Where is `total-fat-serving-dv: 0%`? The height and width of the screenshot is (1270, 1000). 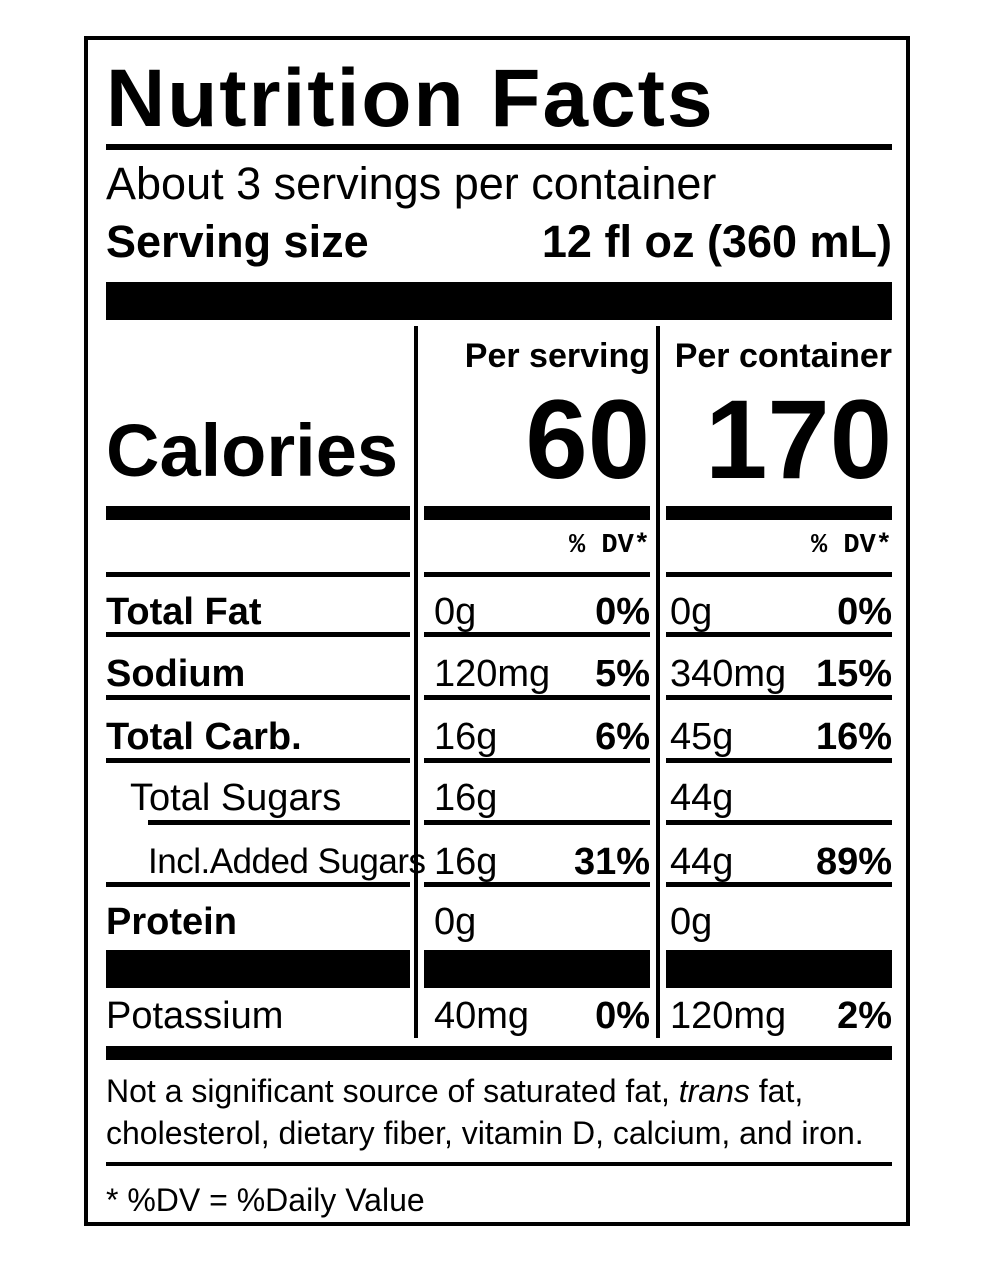 total-fat-serving-dv: 0% is located at coordinates (622, 612).